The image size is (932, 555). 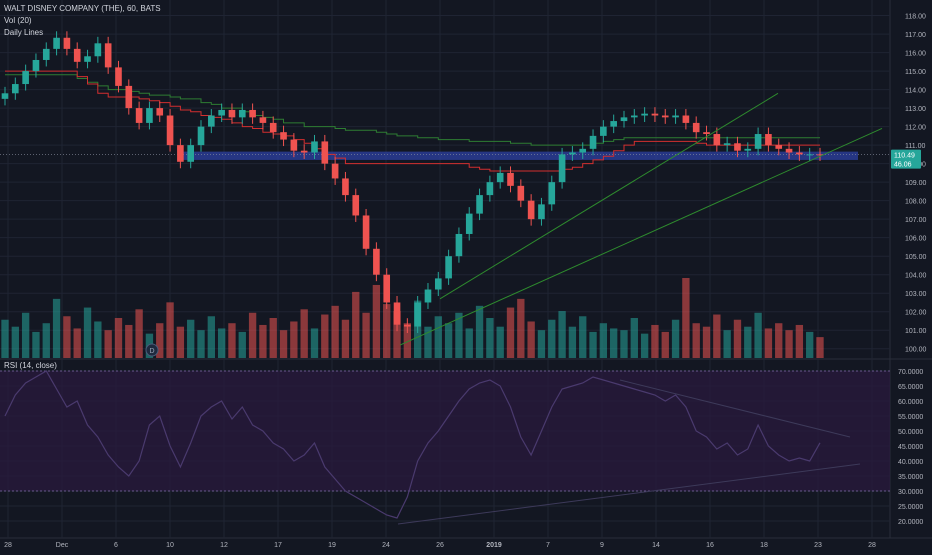 I want to click on time-tick-label: 17, so click(x=278, y=545).